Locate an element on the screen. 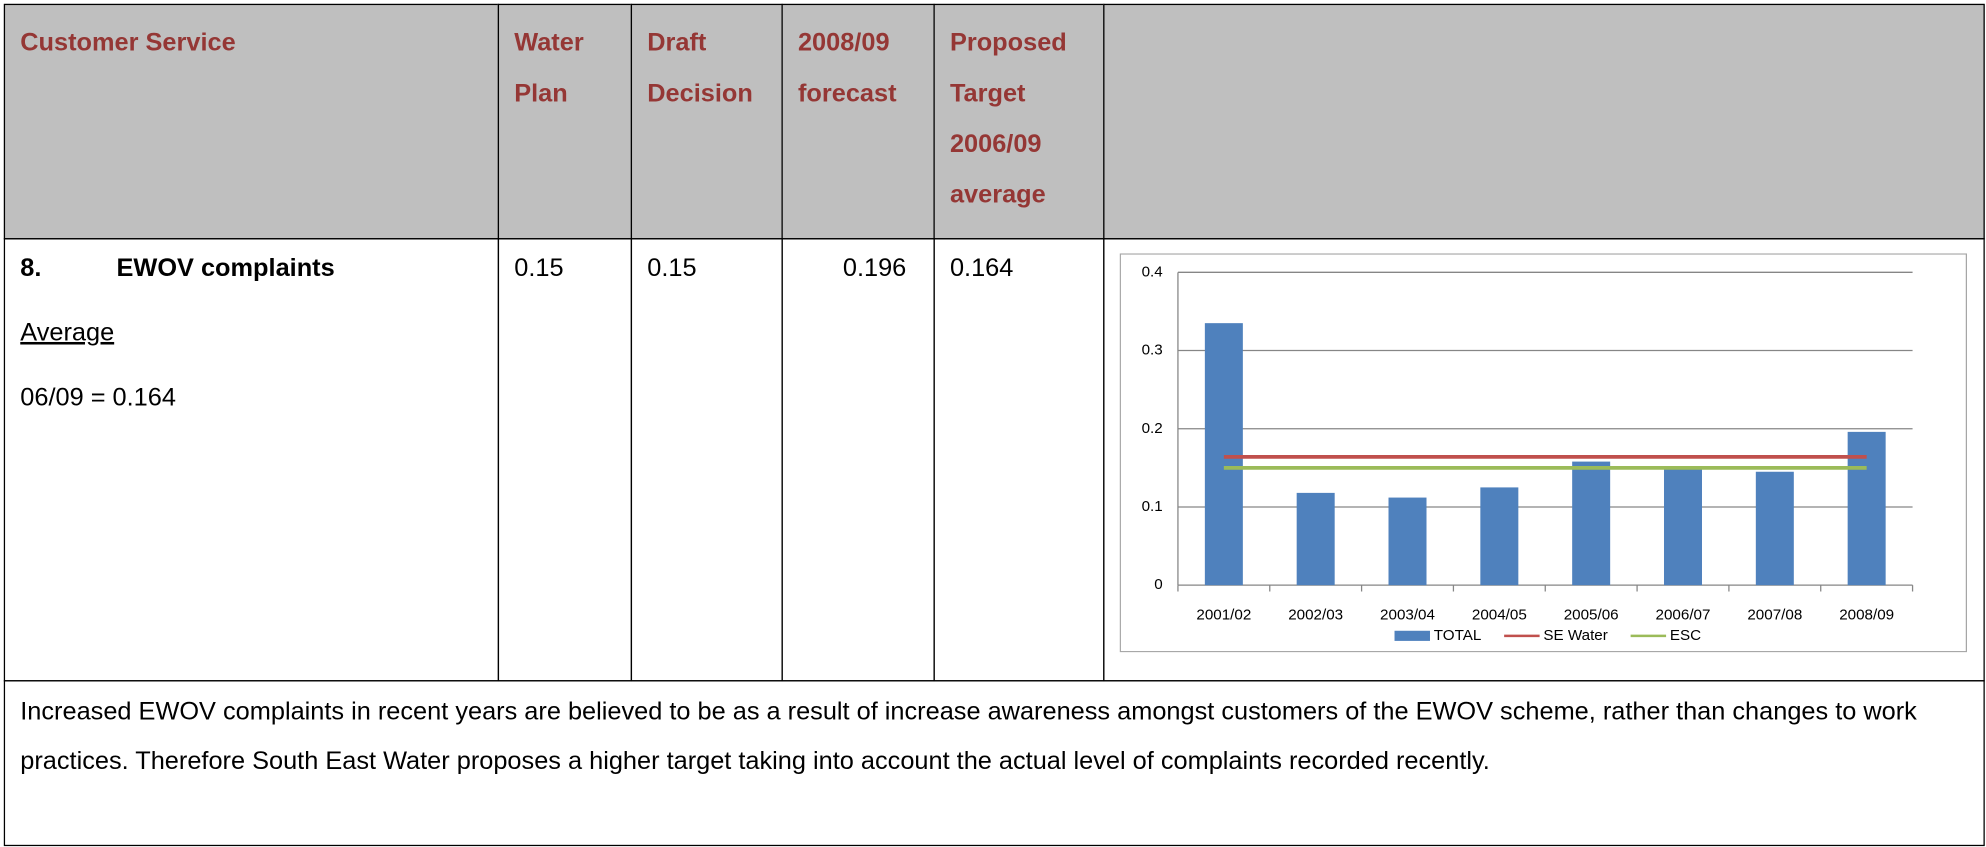 The height and width of the screenshot is (847, 1986). row-number: 8. is located at coordinates (31, 268).